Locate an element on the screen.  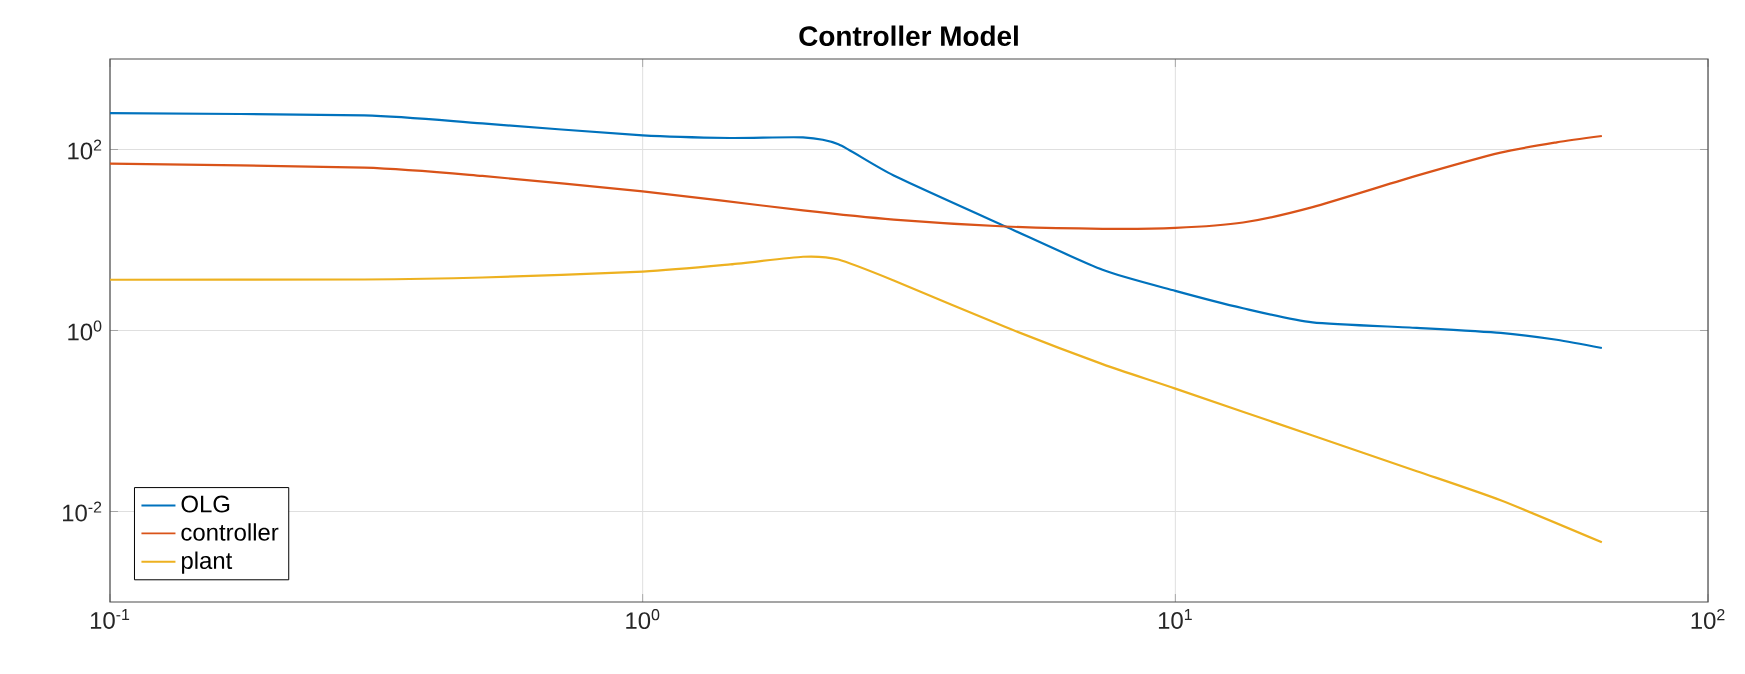
y-tick-label: 10$^{0}$ is located at coordinates (85, 330).